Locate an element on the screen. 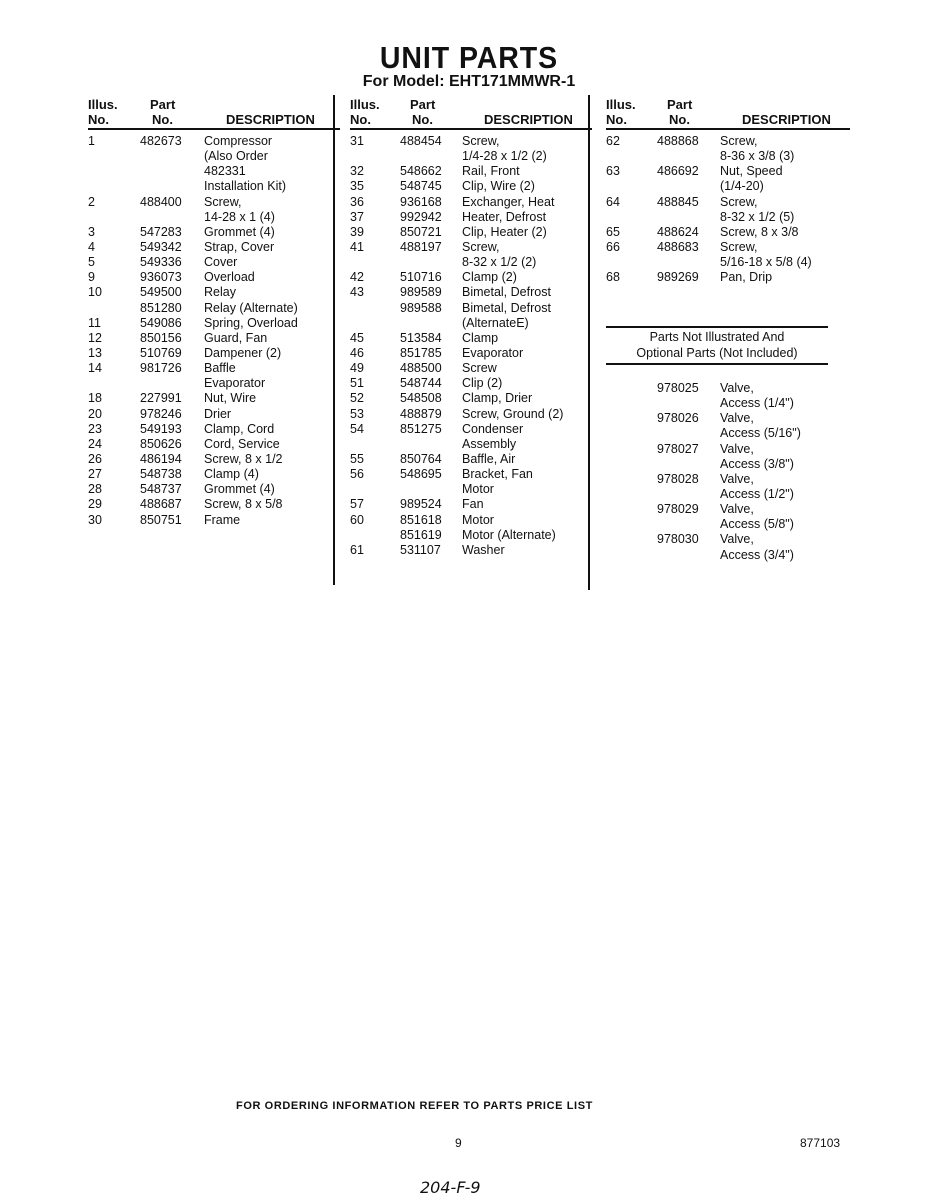 The width and height of the screenshot is (938, 1200). illus-number: 11 is located at coordinates (94, 322).